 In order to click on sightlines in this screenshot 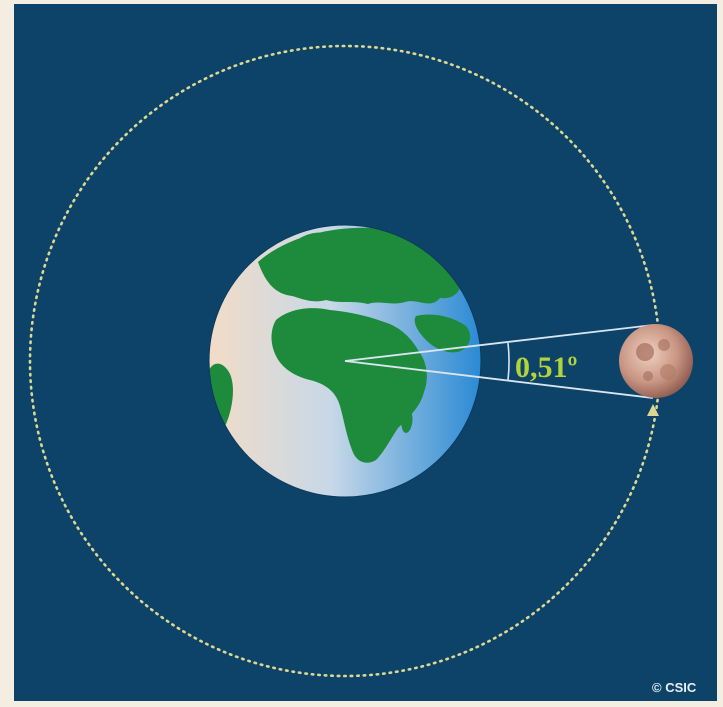, I will do `click(499, 361)`.